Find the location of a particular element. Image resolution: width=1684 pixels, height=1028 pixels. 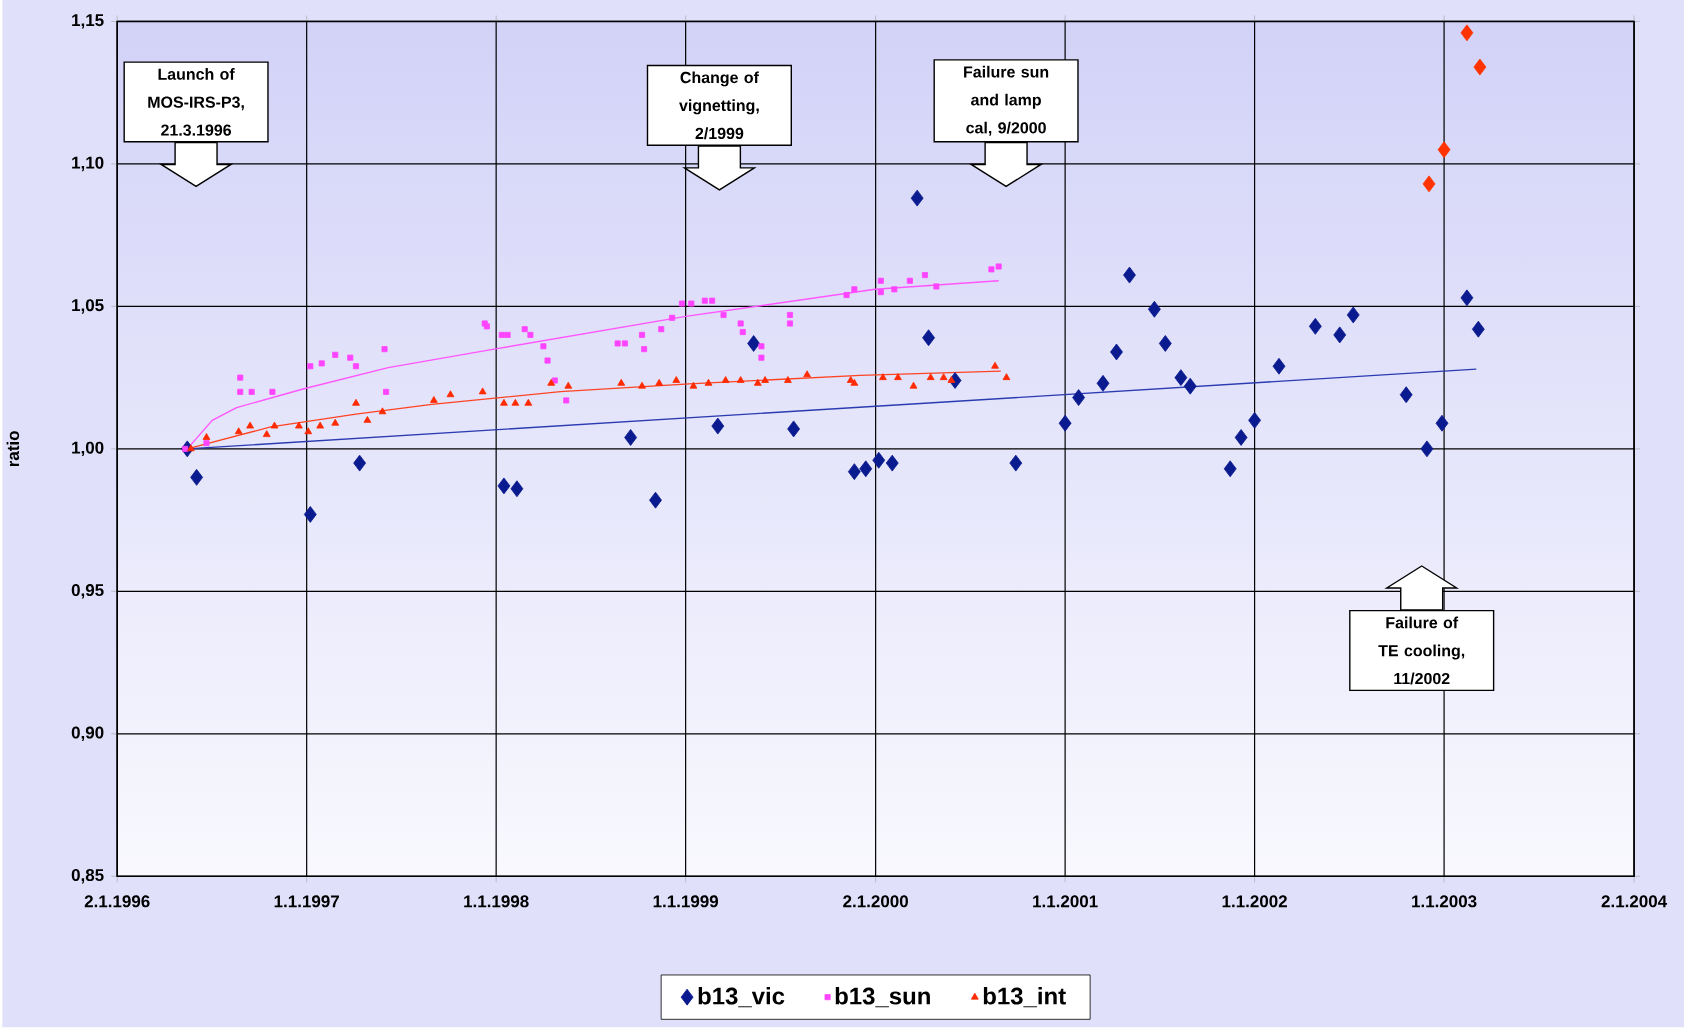

x-tick-label: 1.1.1998 is located at coordinates (496, 901).